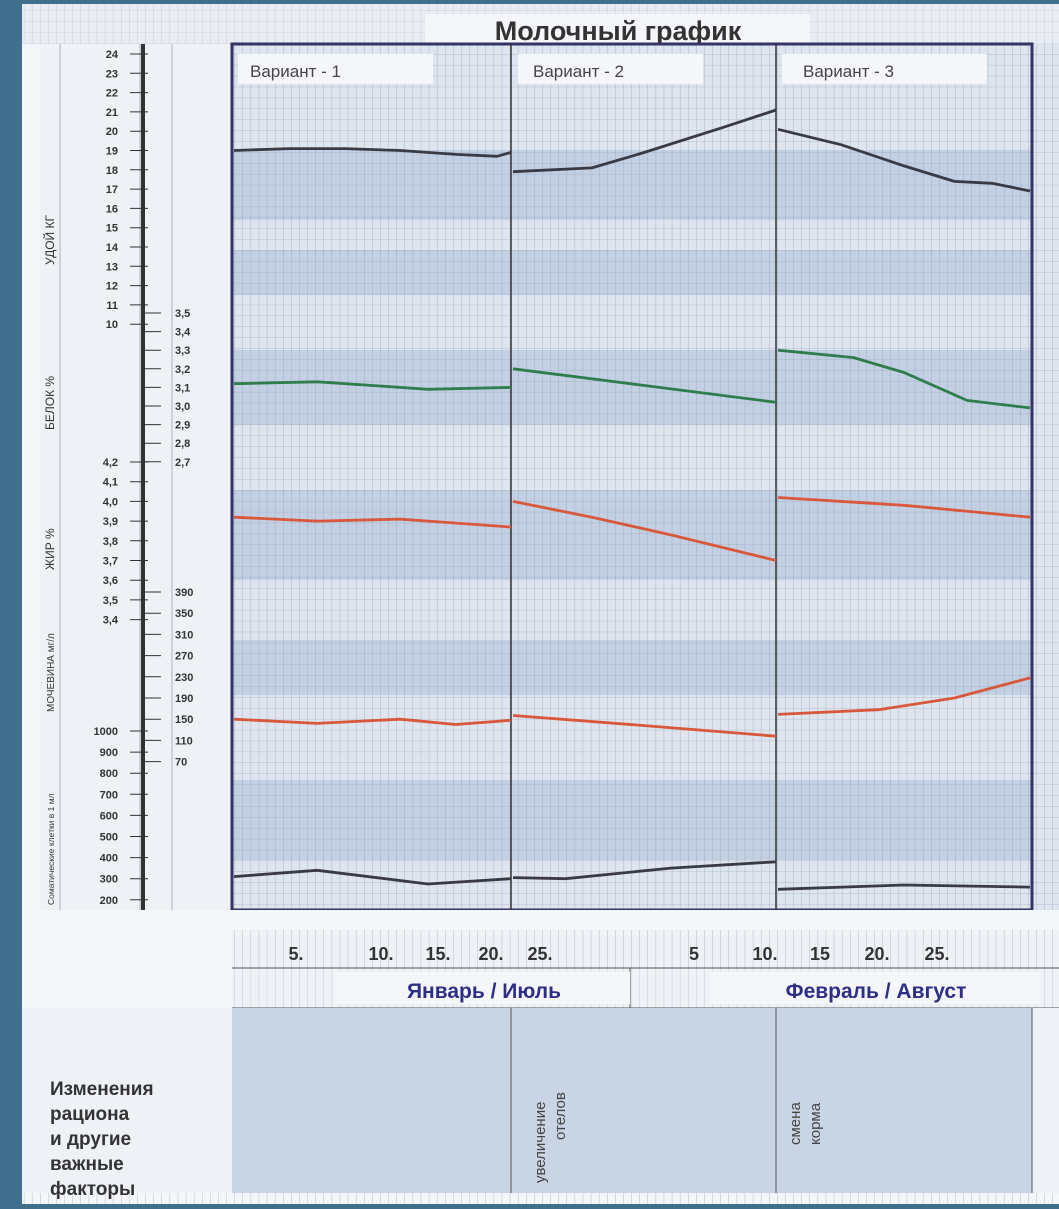 The width and height of the screenshot is (1059, 1209). Describe the element at coordinates (110, 463) in the screenshot. I see `fat-tick-label: 4,2` at that location.